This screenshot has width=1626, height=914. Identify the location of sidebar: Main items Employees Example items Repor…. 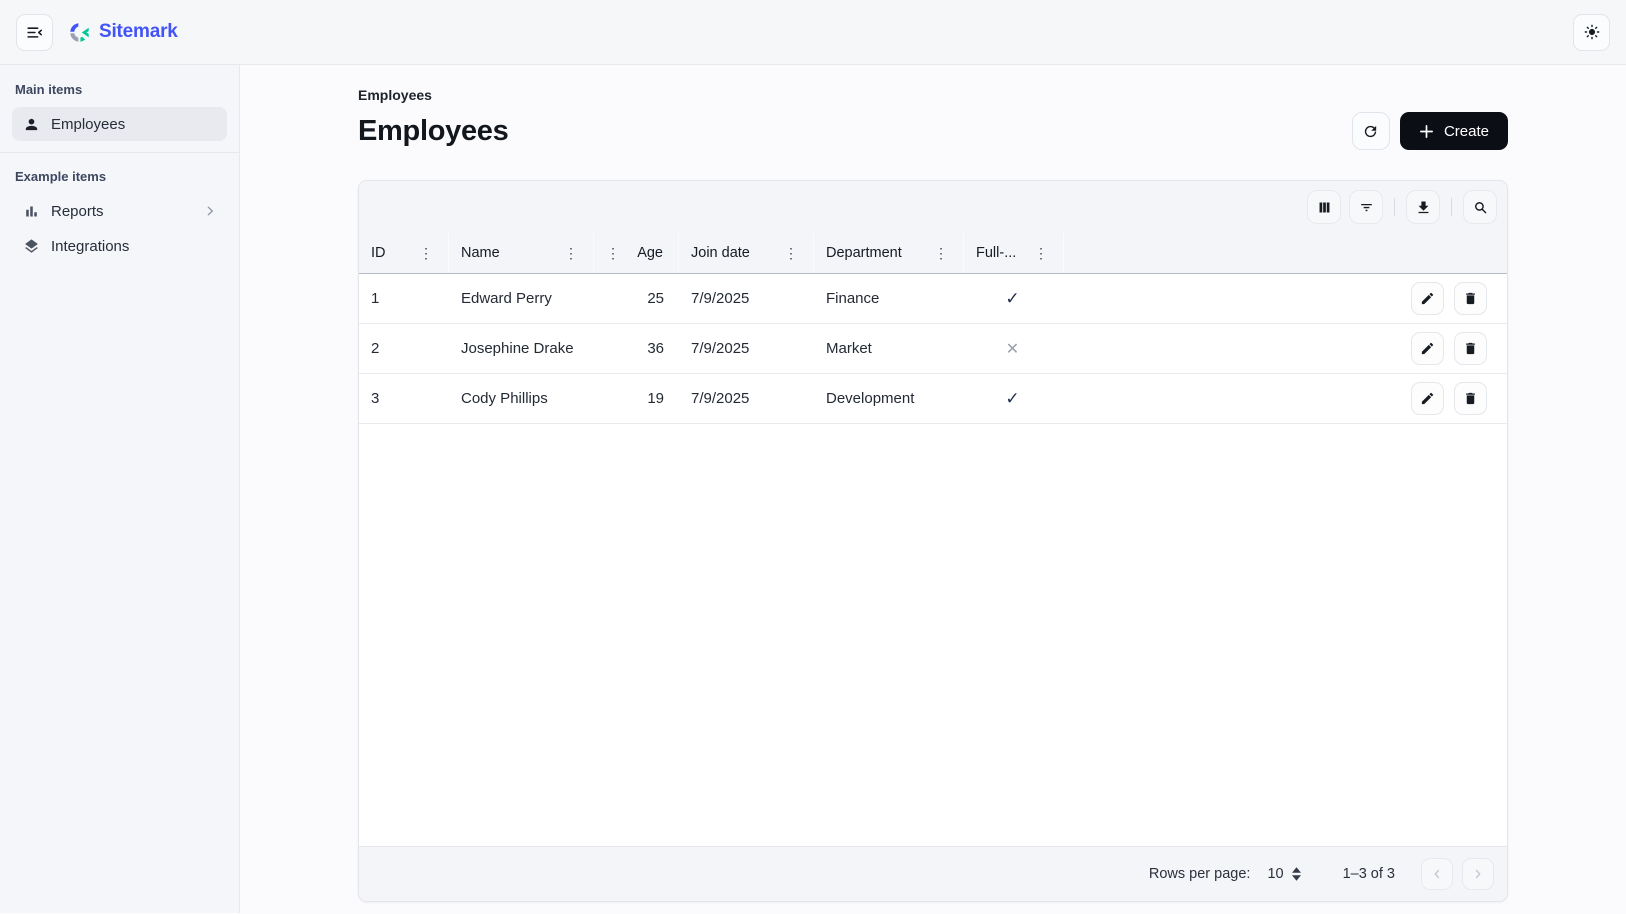
(120, 489).